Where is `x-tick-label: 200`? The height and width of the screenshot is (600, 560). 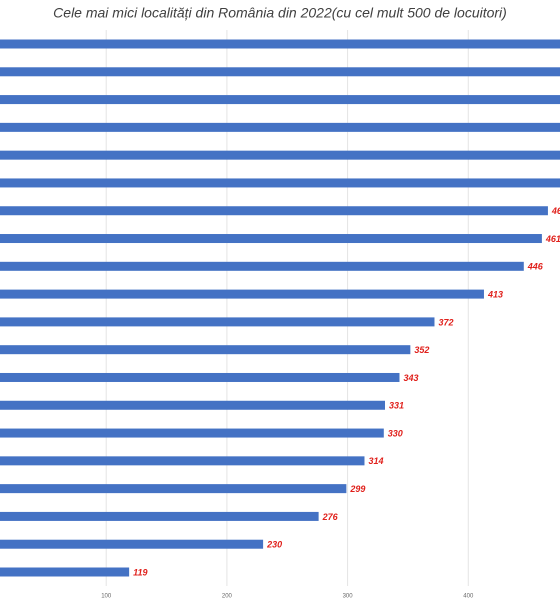 x-tick-label: 200 is located at coordinates (227, 597).